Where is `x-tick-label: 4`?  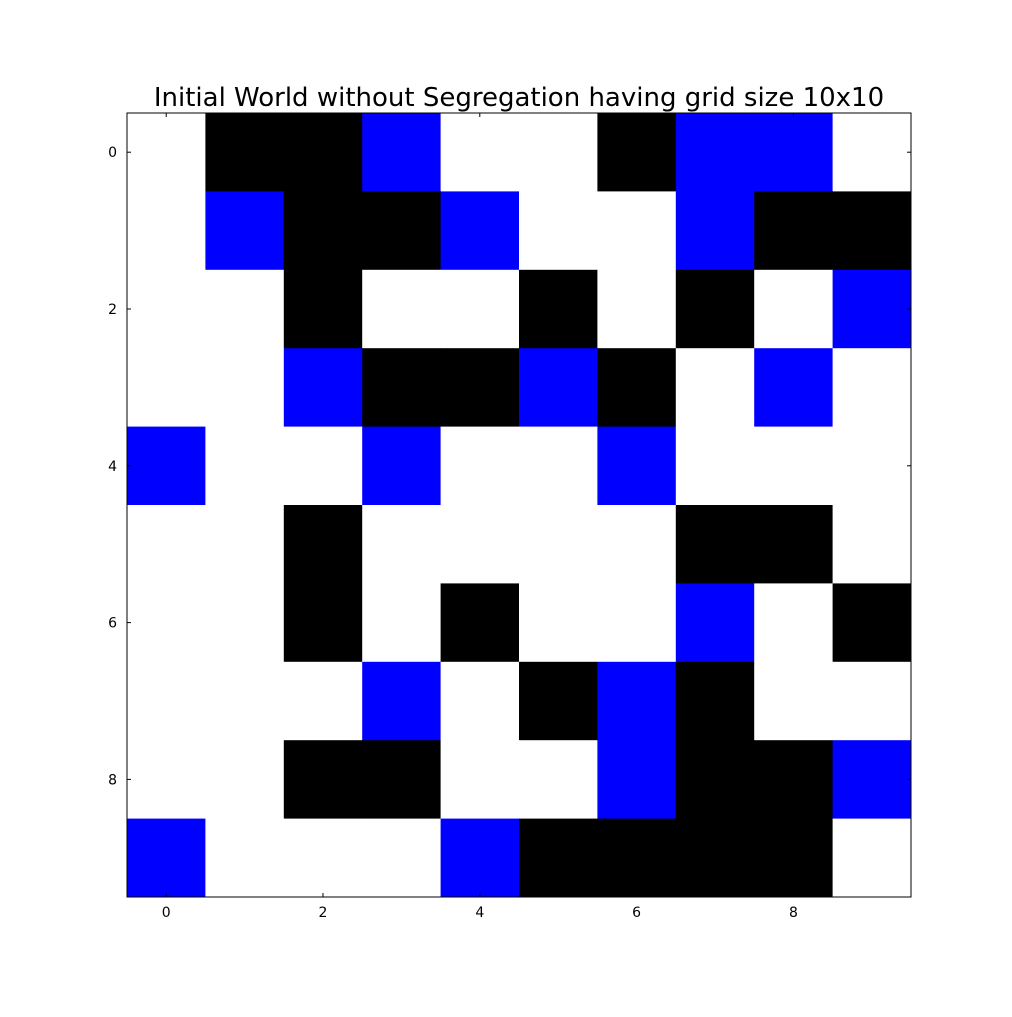
x-tick-label: 4 is located at coordinates (479, 913).